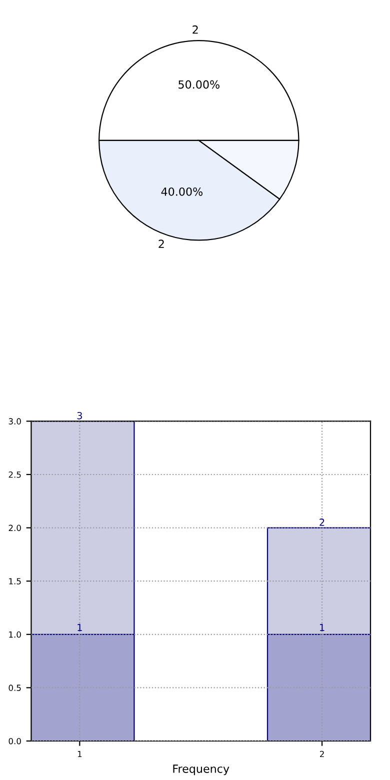 Image resolution: width=390 pixels, height=780 pixels. Describe the element at coordinates (14, 421) in the screenshot. I see `y-tick-label: 3.0` at that location.